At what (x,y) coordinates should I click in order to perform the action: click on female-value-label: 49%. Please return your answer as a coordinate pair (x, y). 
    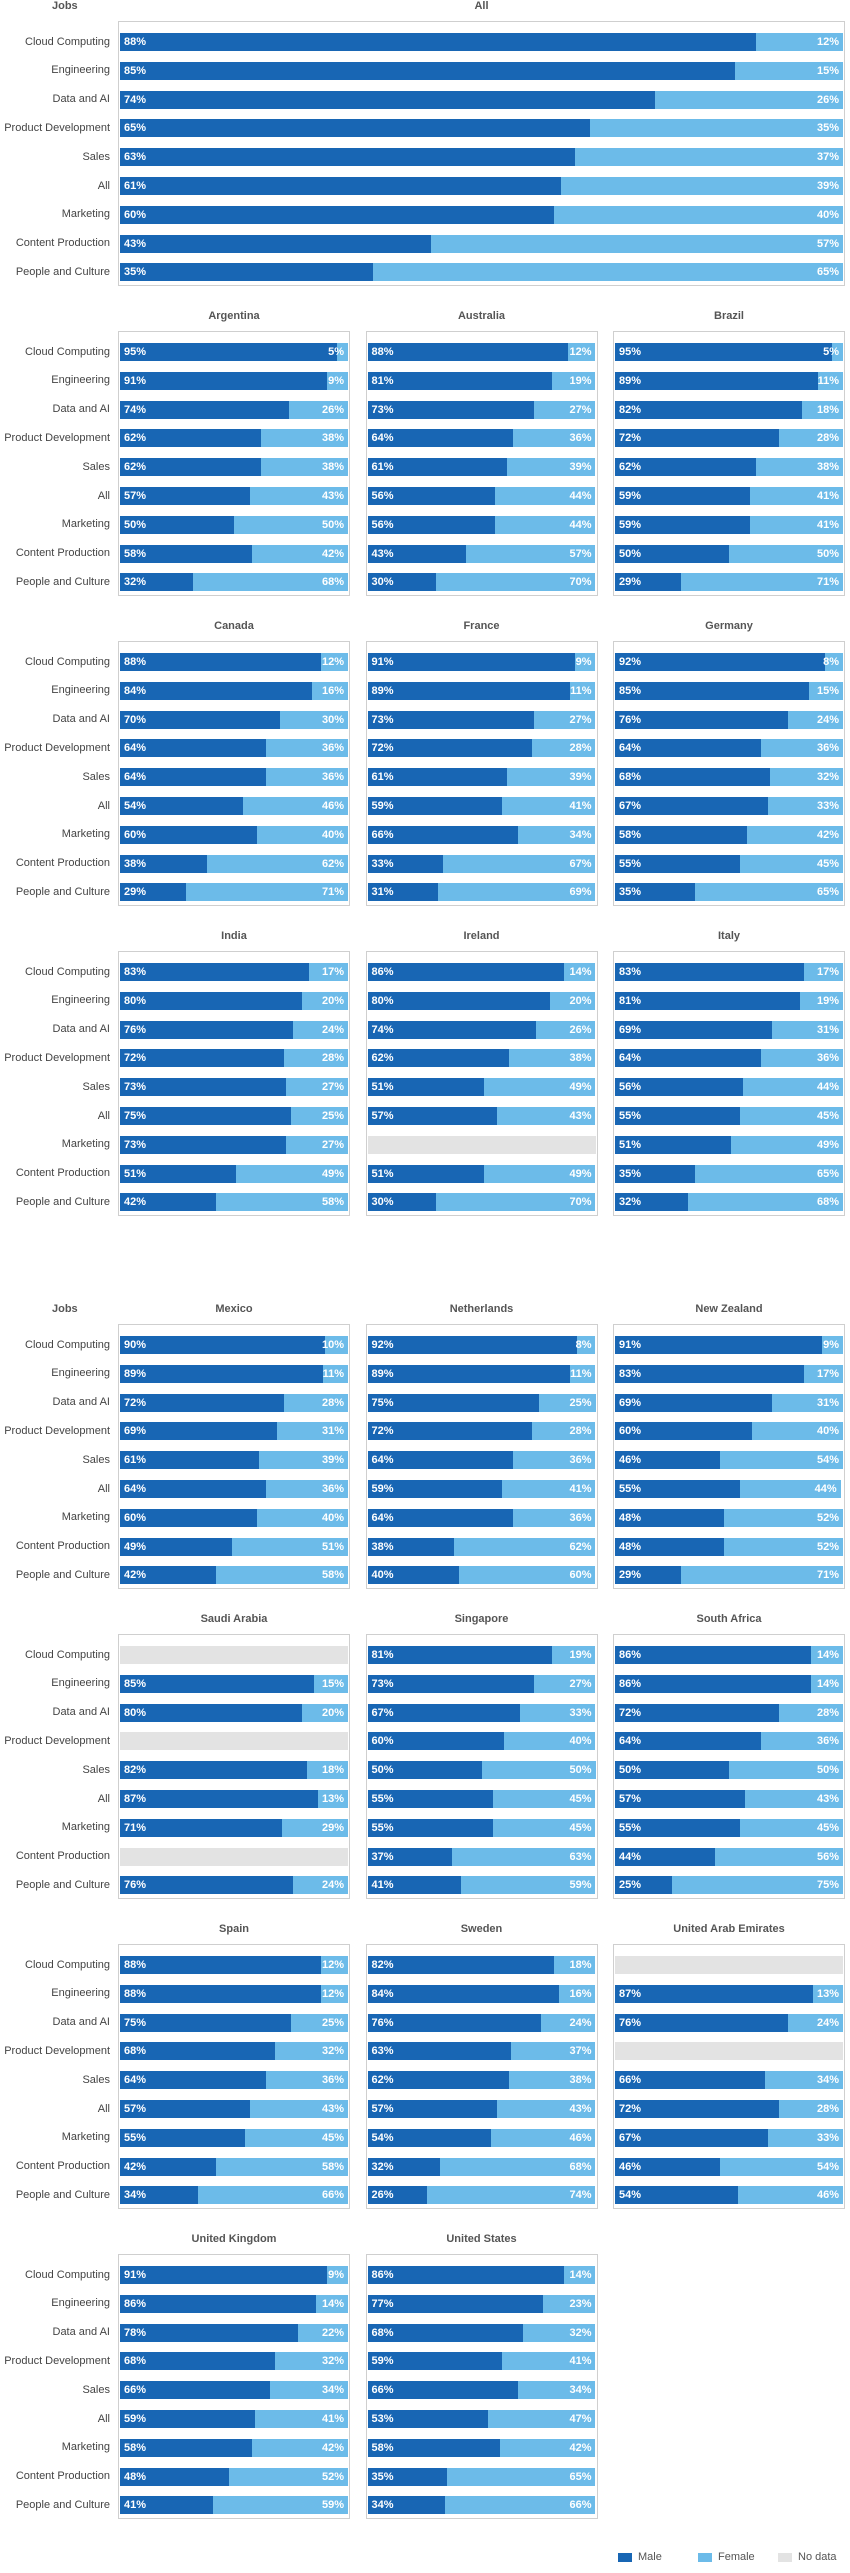
    Looking at the image, I should click on (332, 1173).